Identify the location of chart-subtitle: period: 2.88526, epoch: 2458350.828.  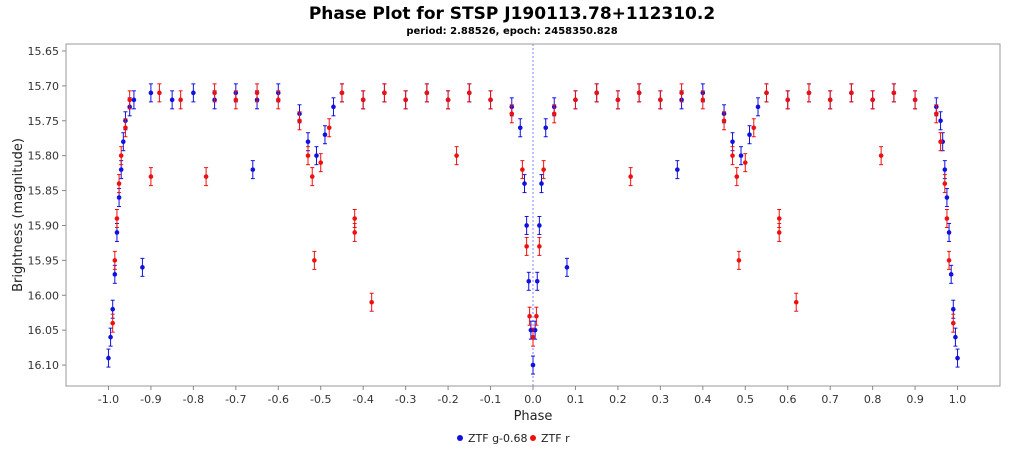
(511, 31).